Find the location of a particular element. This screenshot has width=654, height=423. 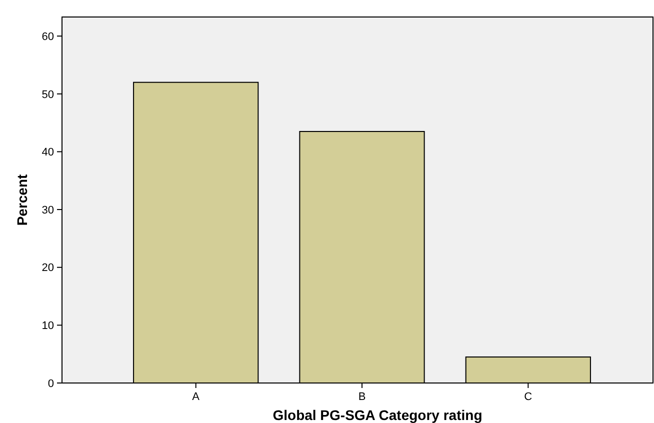

y-tick-label: 20 is located at coordinates (48, 268).